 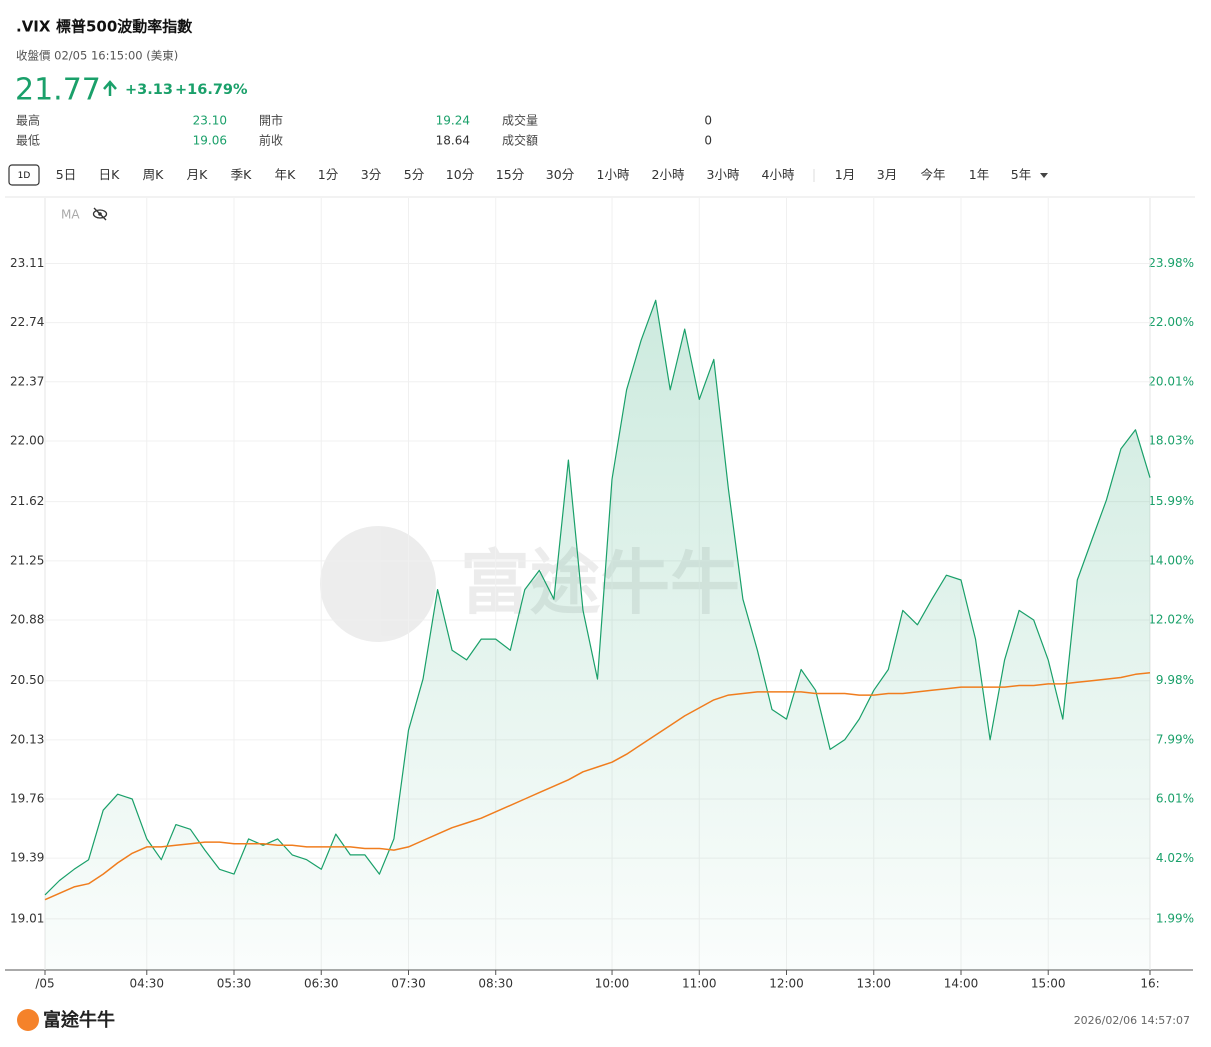 What do you see at coordinates (612, 984) in the screenshot?
I see `x-tick-label: 10:00` at bounding box center [612, 984].